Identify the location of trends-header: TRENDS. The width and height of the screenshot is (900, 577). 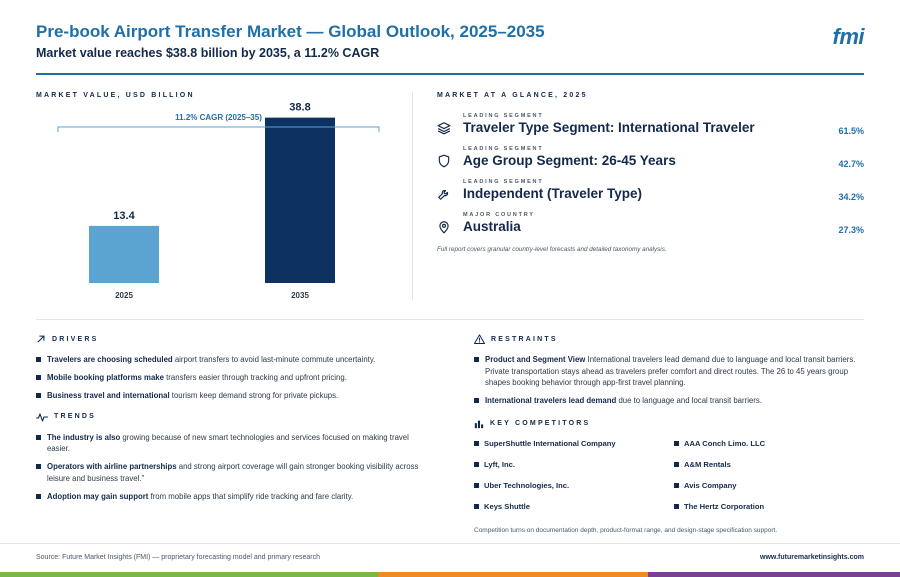
(228, 417).